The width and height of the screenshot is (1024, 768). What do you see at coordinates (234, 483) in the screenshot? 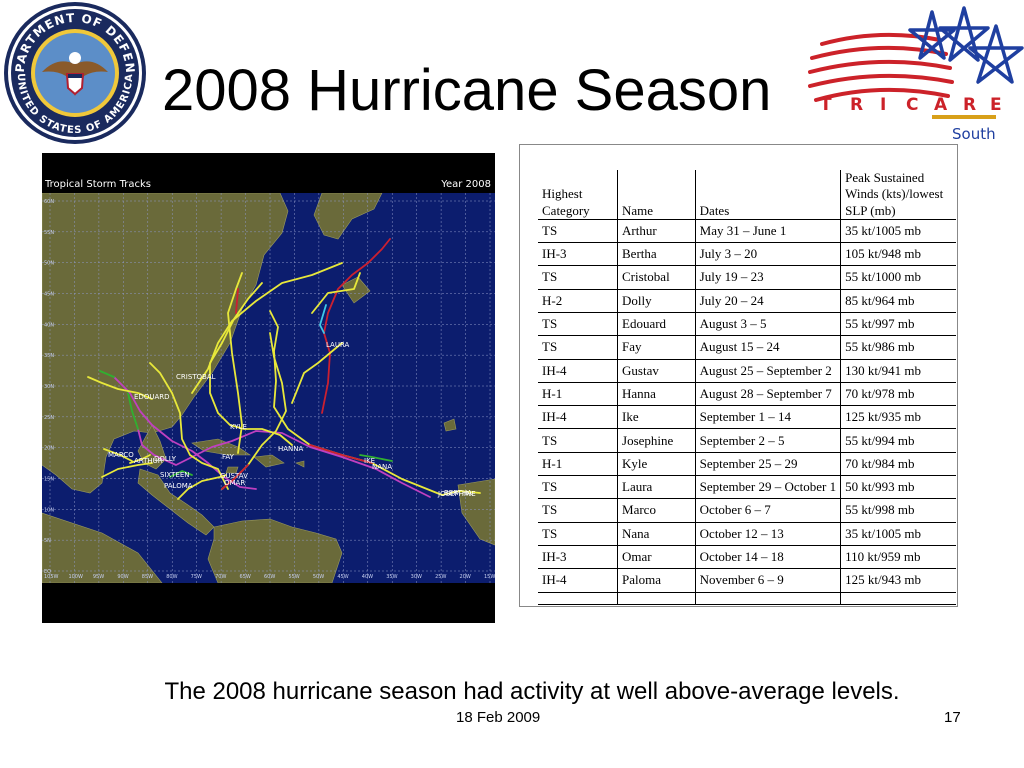
I see `storm-label-omar: OMAR` at bounding box center [234, 483].